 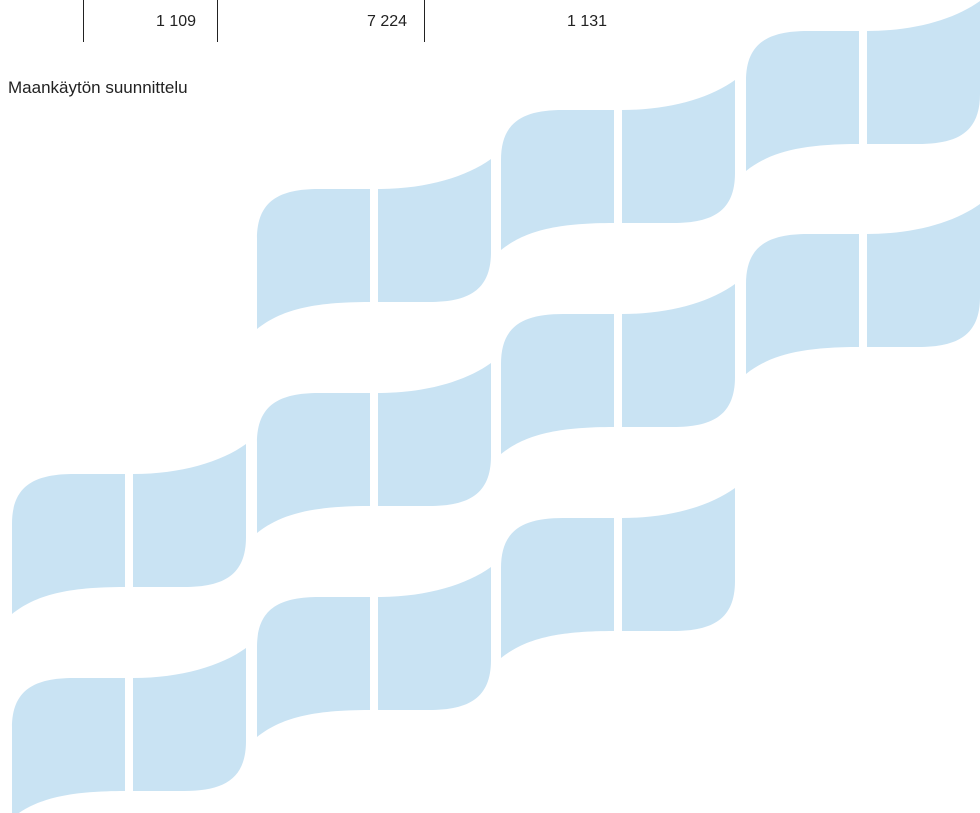 What do you see at coordinates (98, 87) in the screenshot?
I see `section-heading: Maankäytön suunnittelu` at bounding box center [98, 87].